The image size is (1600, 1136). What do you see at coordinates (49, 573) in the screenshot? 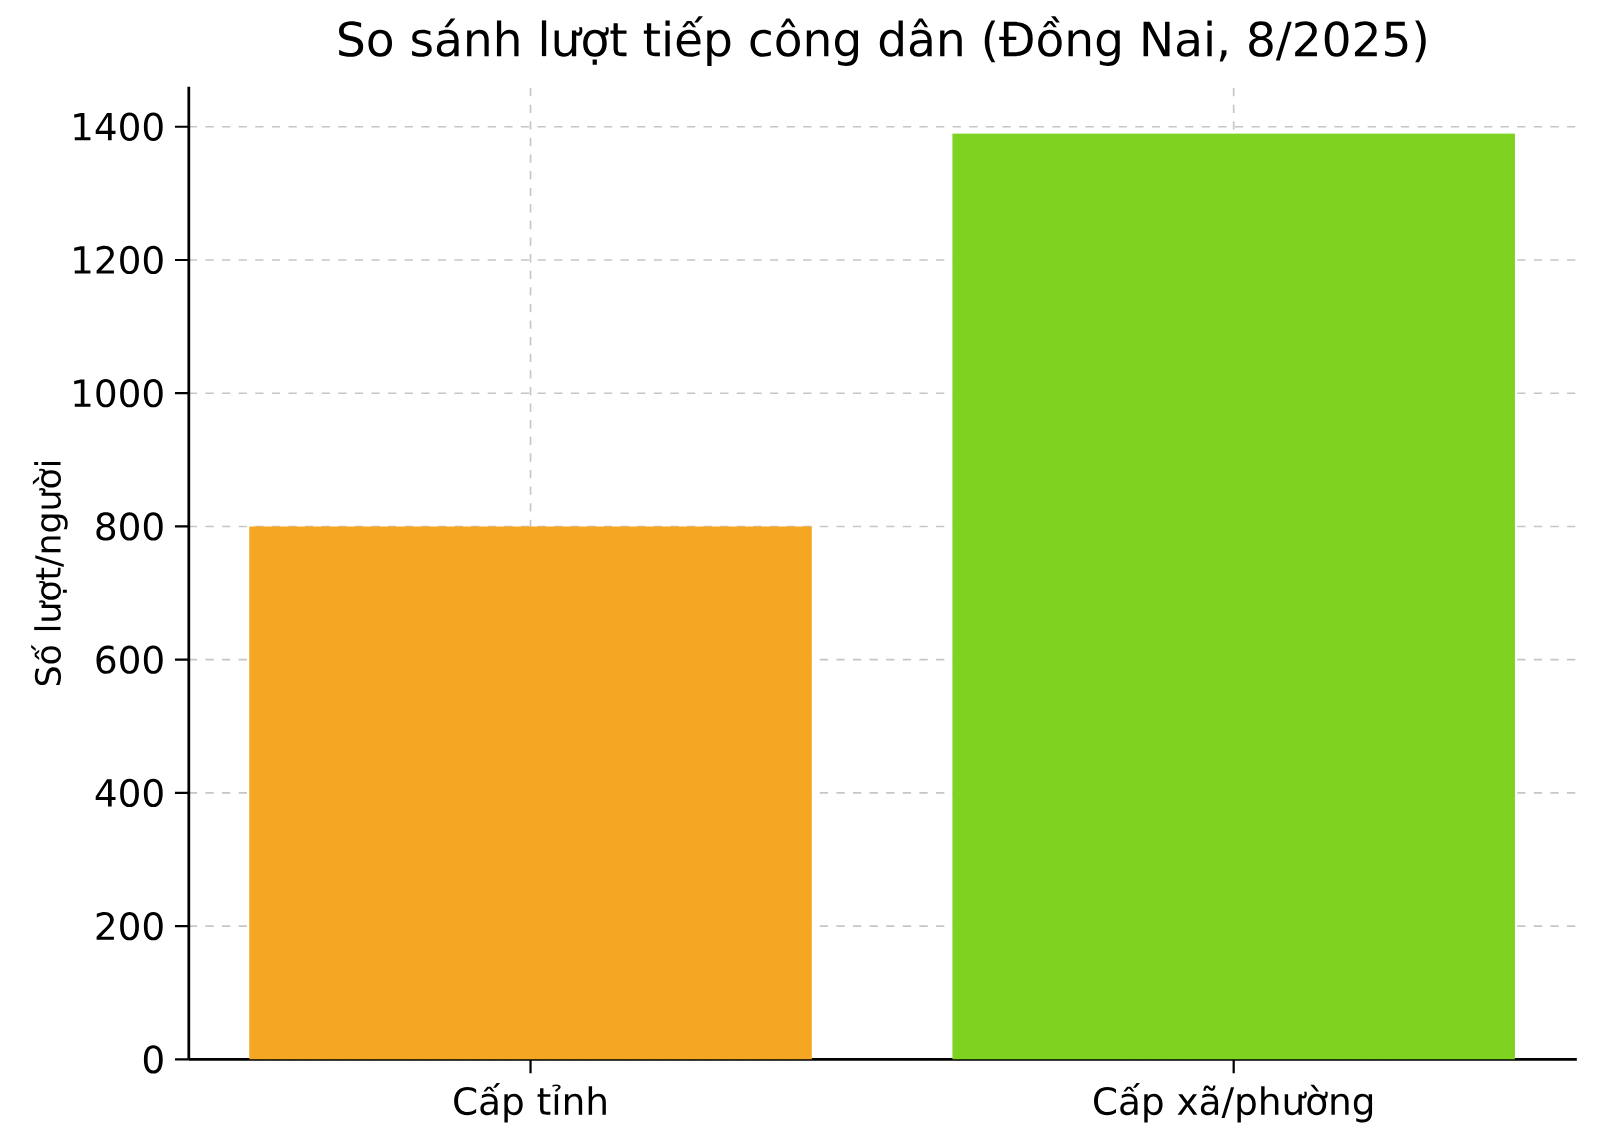
I see `y-axis-title: Số lượt/người` at bounding box center [49, 573].